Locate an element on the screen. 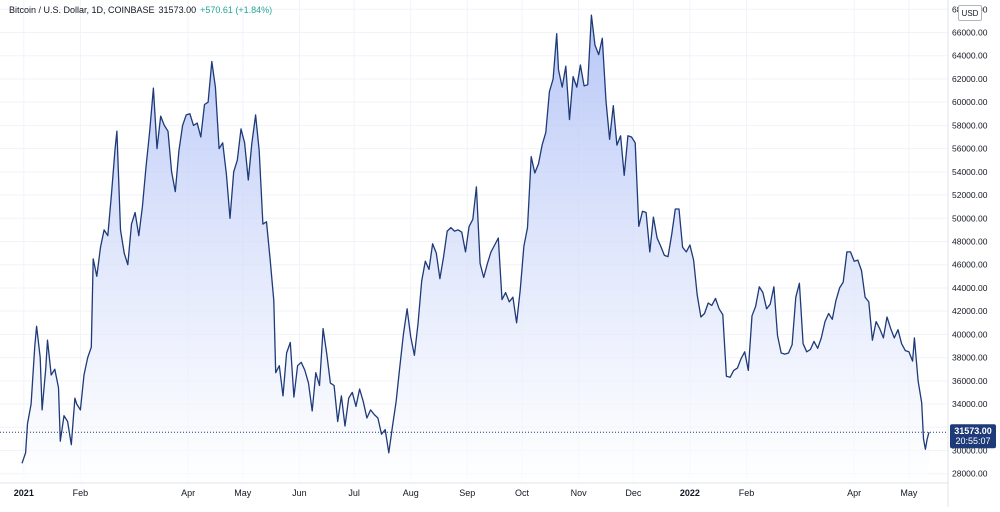  x-tick-label: 2021 is located at coordinates (24, 493).